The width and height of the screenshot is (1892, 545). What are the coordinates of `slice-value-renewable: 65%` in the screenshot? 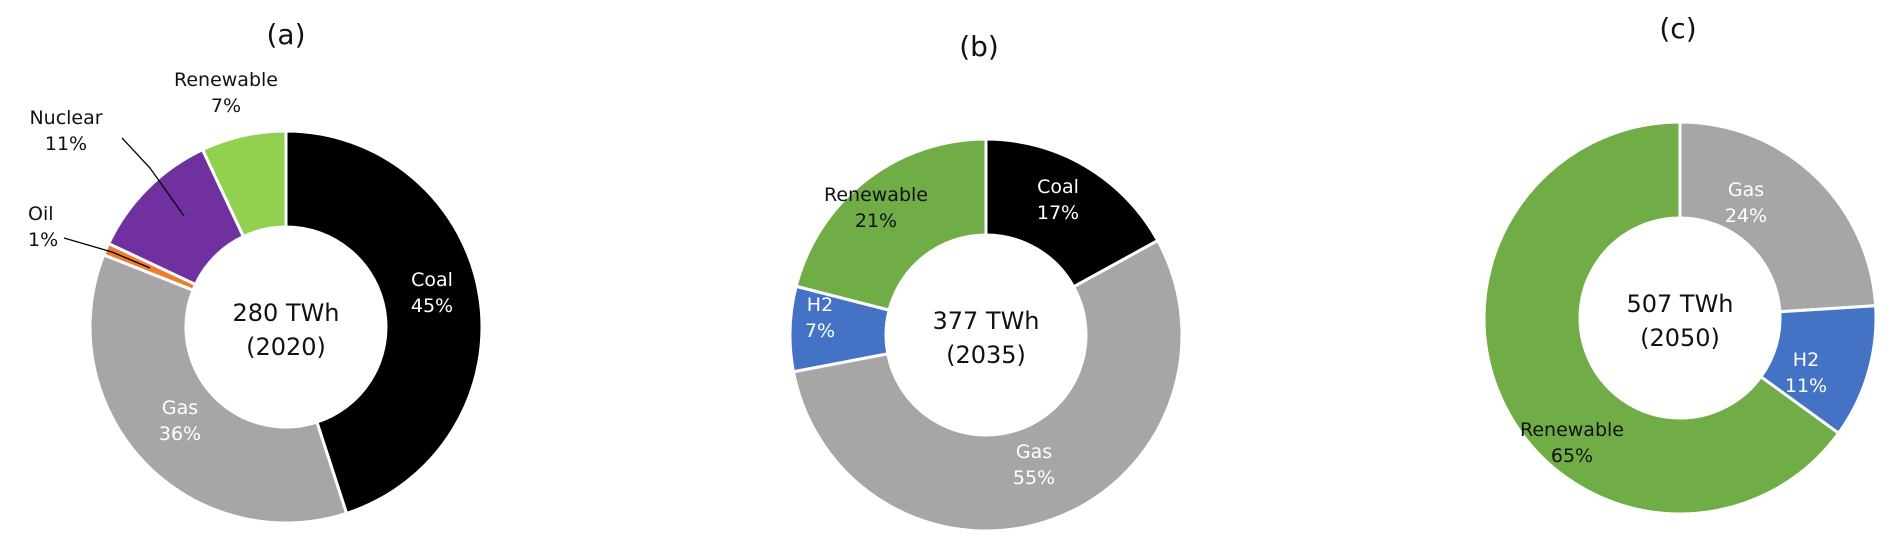 It's located at (1572, 456).